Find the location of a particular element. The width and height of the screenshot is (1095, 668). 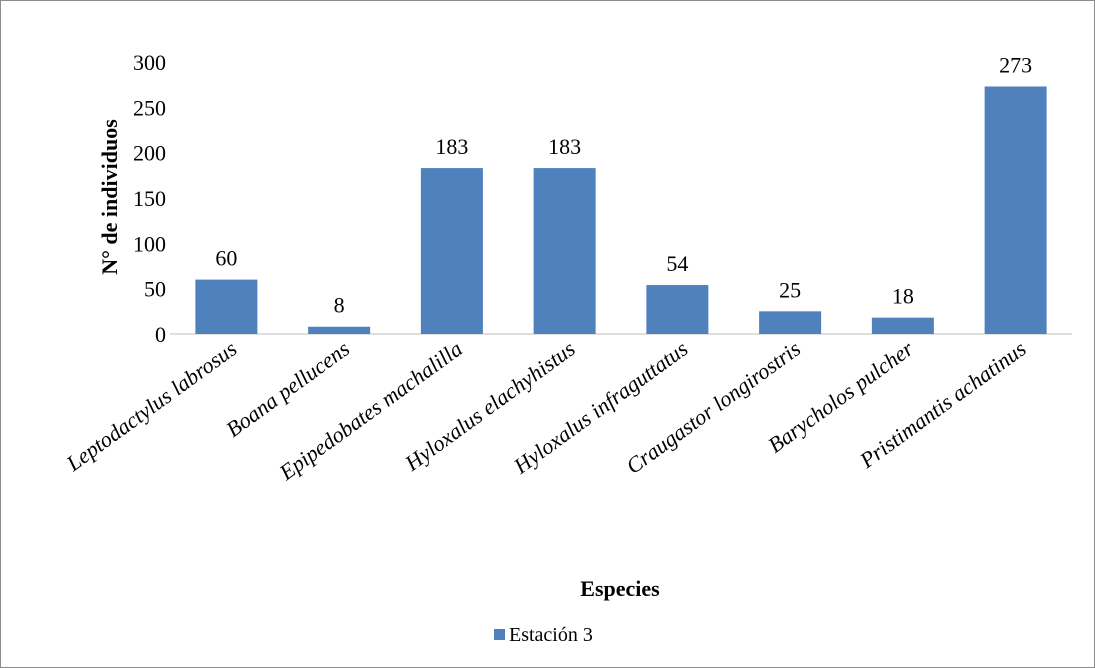

data-label: 60 is located at coordinates (226, 258).